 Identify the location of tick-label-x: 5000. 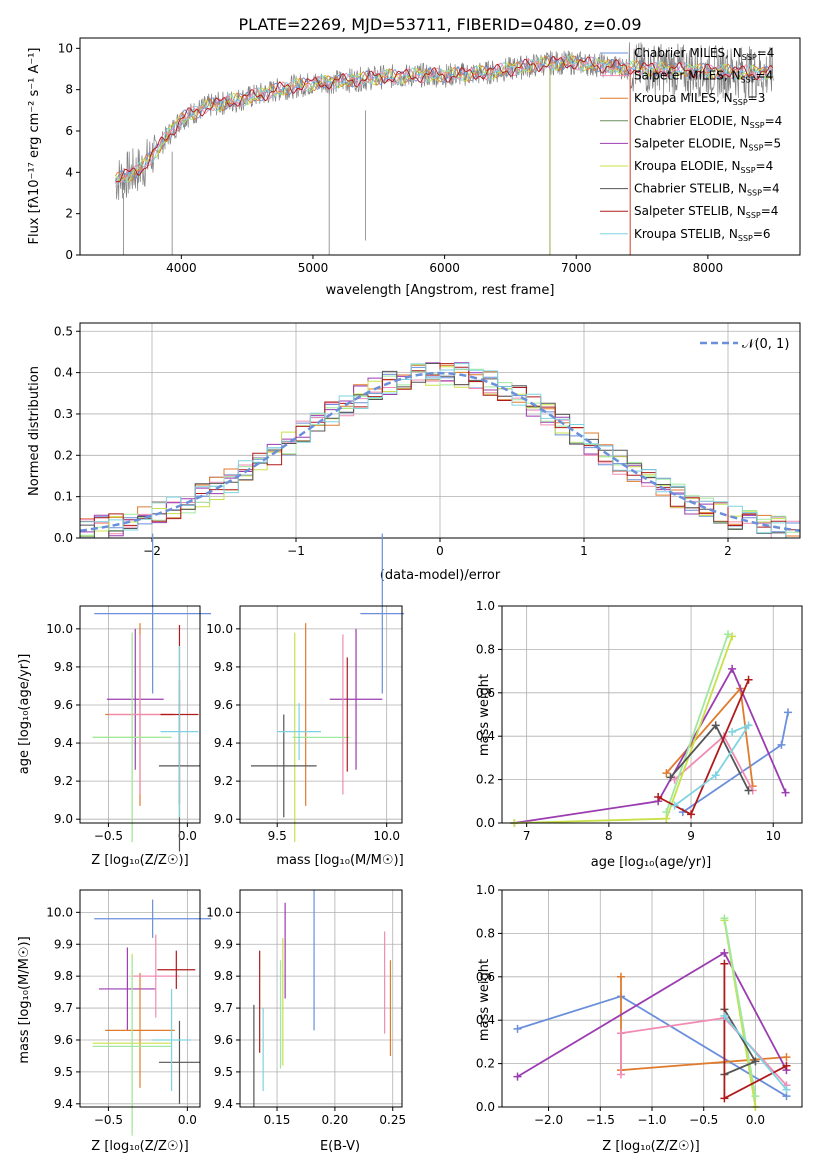
(313, 268).